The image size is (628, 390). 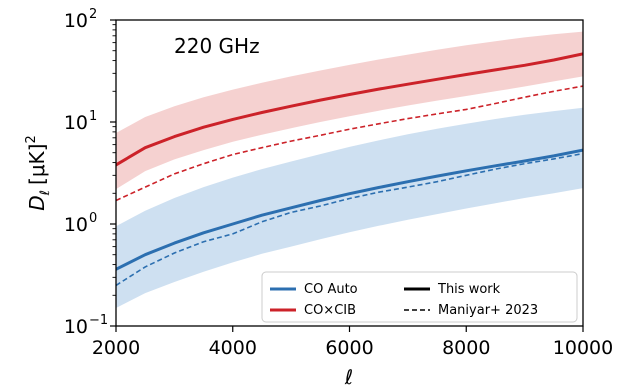 I want to click on y-tick-label-0: 10, so click(x=76, y=327).